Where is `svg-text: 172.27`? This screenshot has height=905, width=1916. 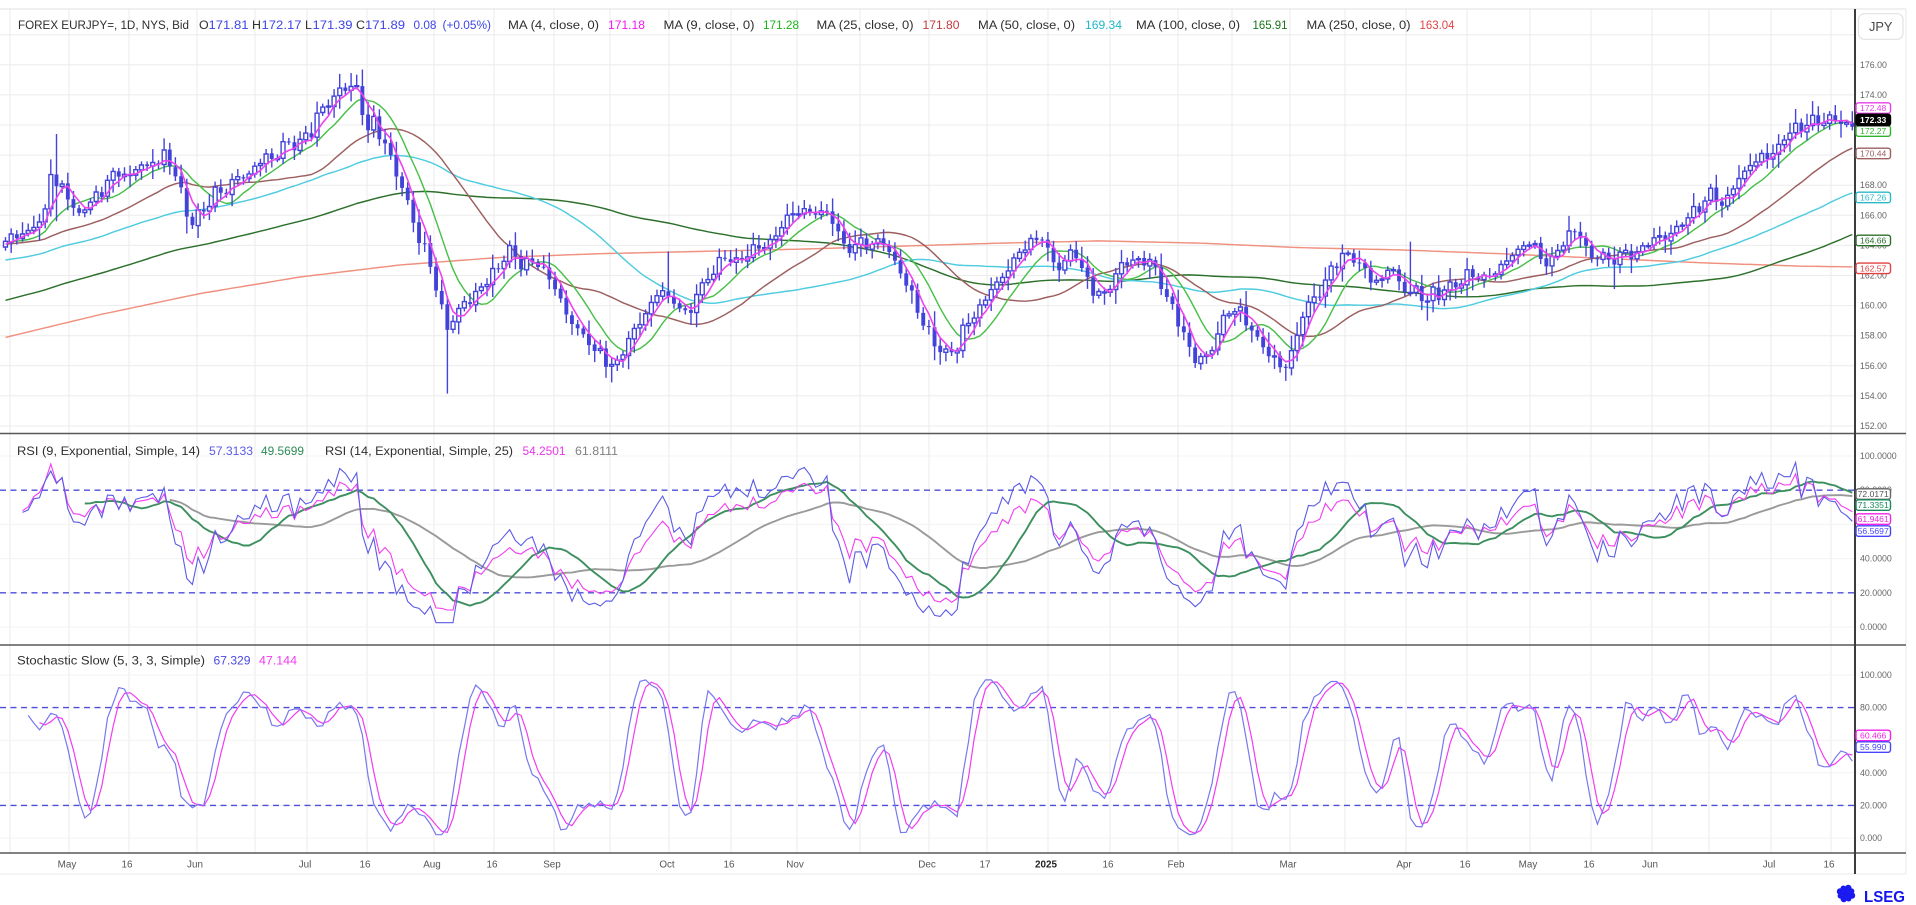
svg-text: 172.27 is located at coordinates (1873, 131).